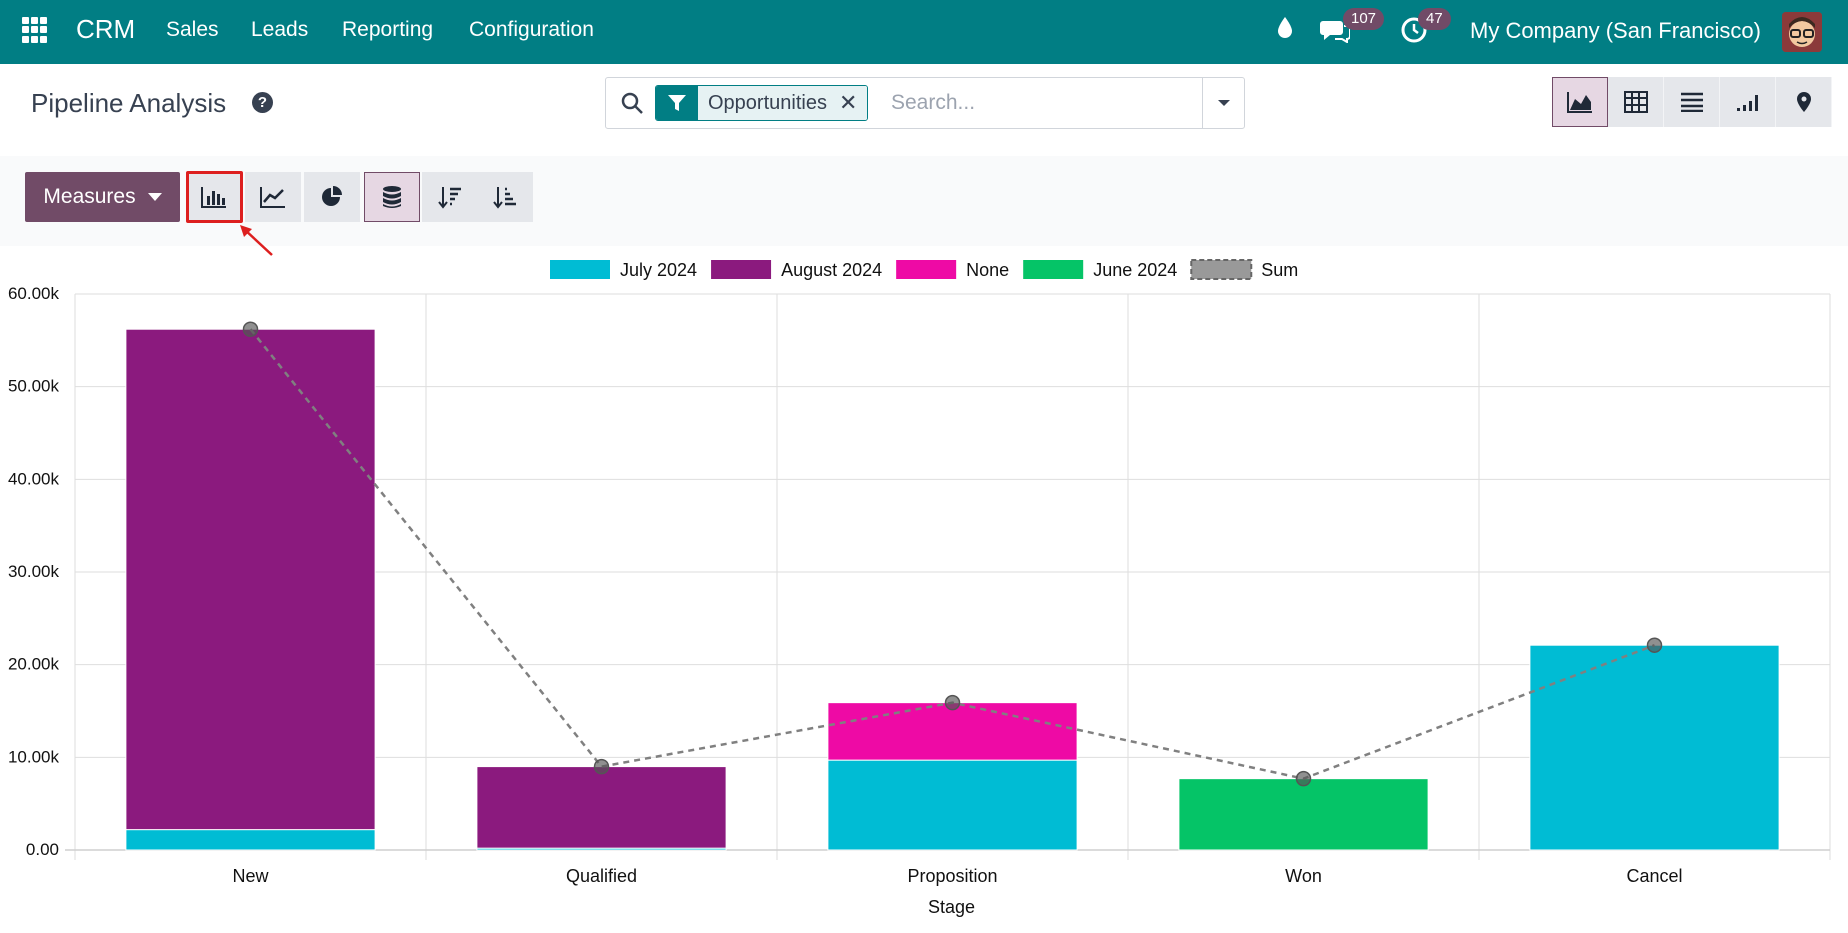 This screenshot has width=1848, height=933. What do you see at coordinates (1434, 19) in the screenshot?
I see `activities-badge: 47` at bounding box center [1434, 19].